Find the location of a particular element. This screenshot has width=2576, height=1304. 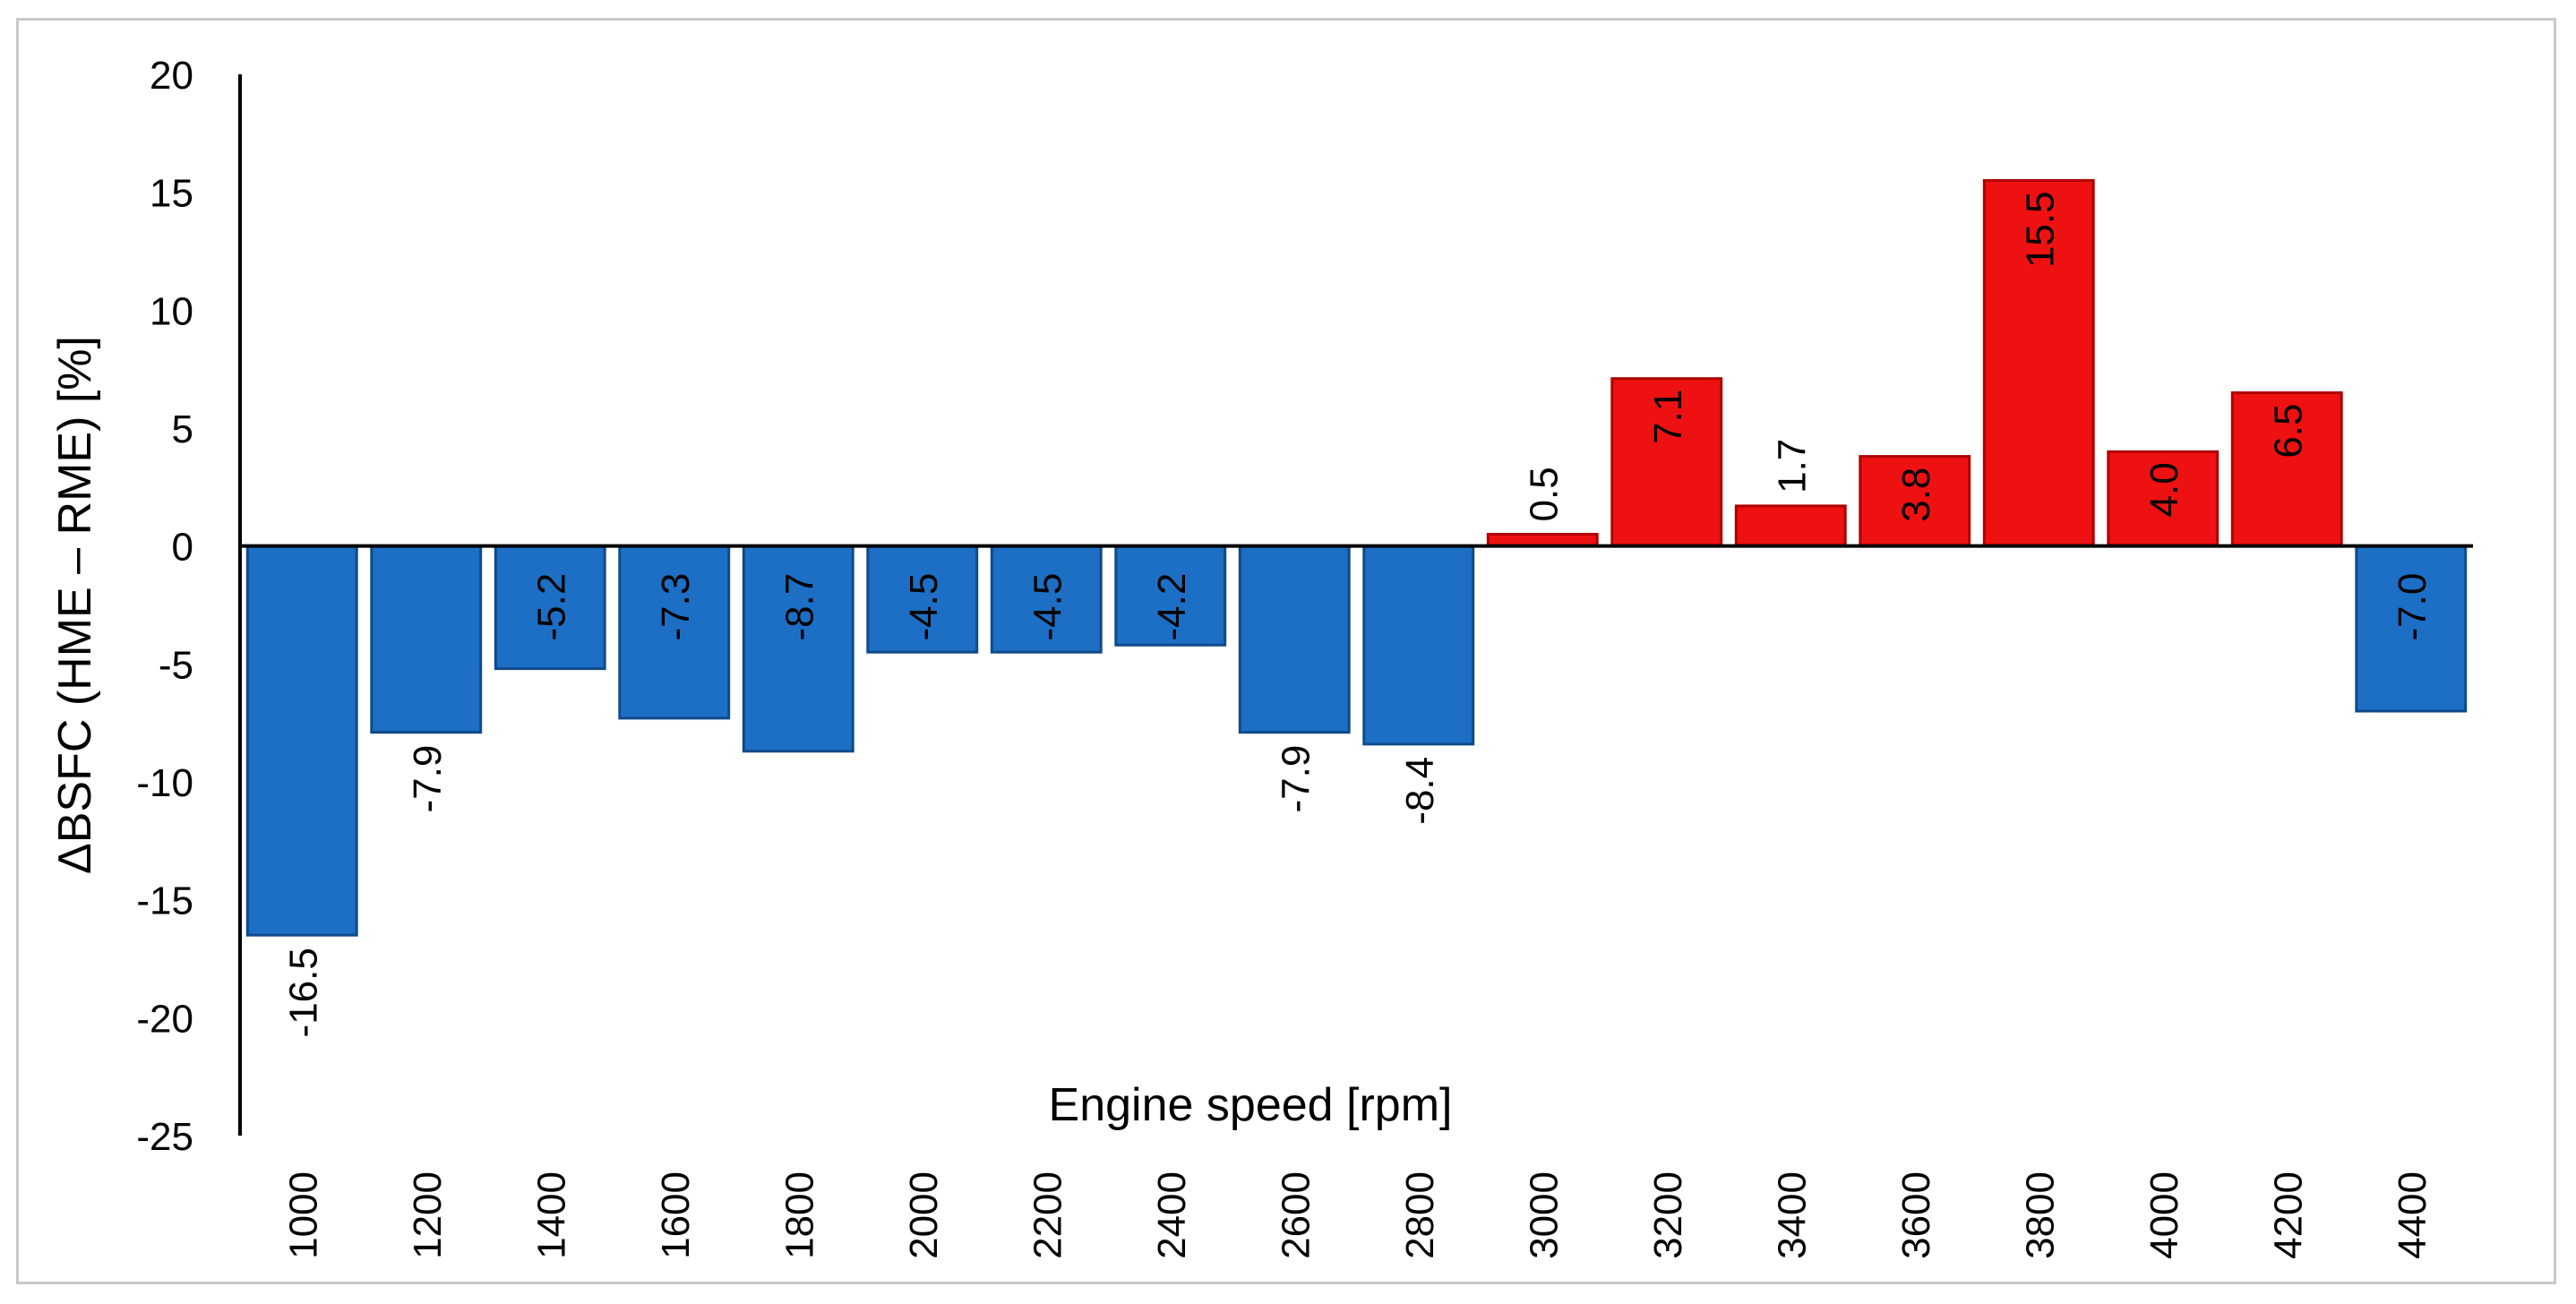

data-label: -8.7 is located at coordinates (799, 607).